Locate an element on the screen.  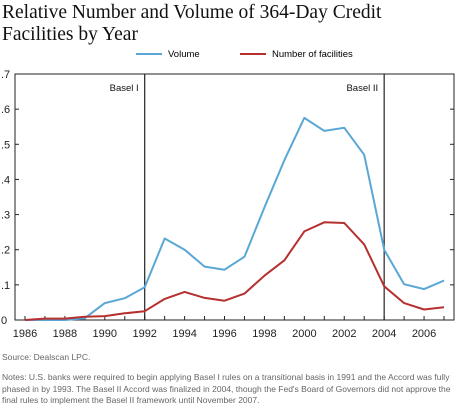
y-tick-label: .2 is located at coordinates (5, 251).